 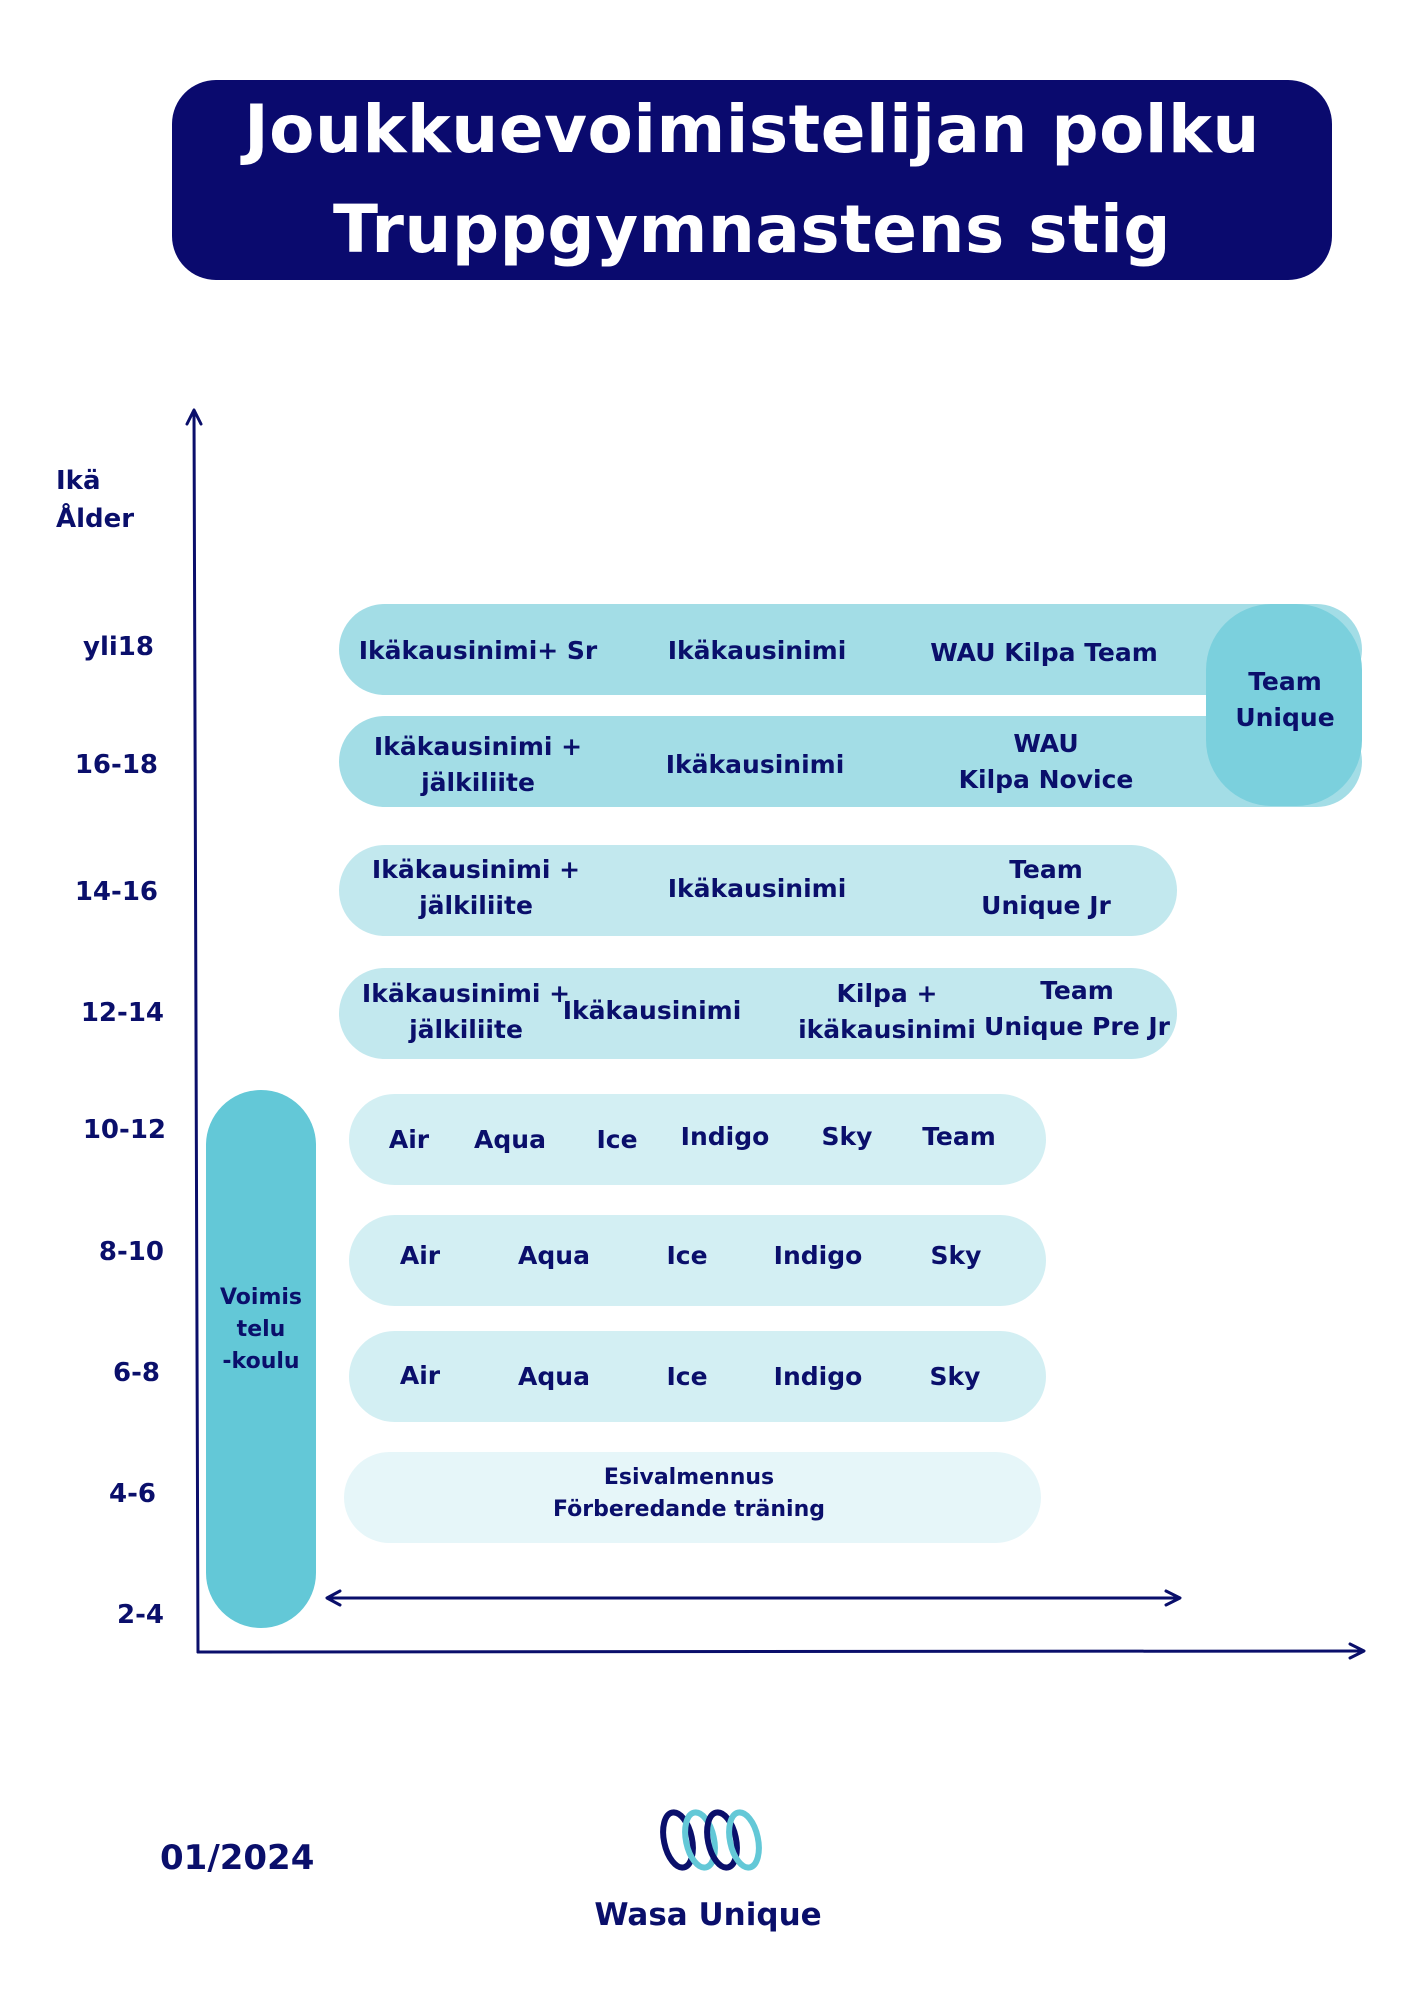 What do you see at coordinates (78, 481) in the screenshot?
I see `axis-title-finnish: Ikä` at bounding box center [78, 481].